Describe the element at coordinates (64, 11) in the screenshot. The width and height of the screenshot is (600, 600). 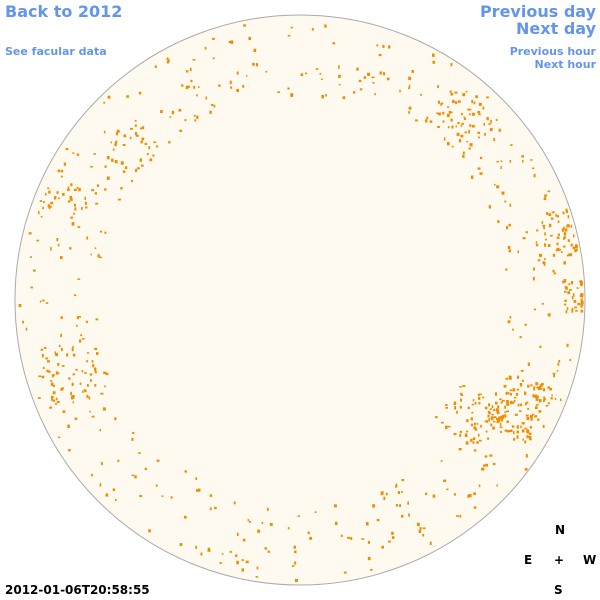
I see `back-link: Back to 2012` at that location.